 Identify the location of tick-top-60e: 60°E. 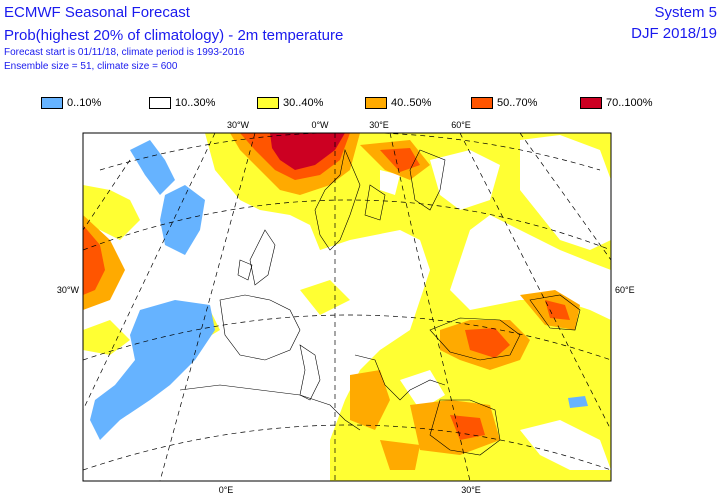
(461, 125).